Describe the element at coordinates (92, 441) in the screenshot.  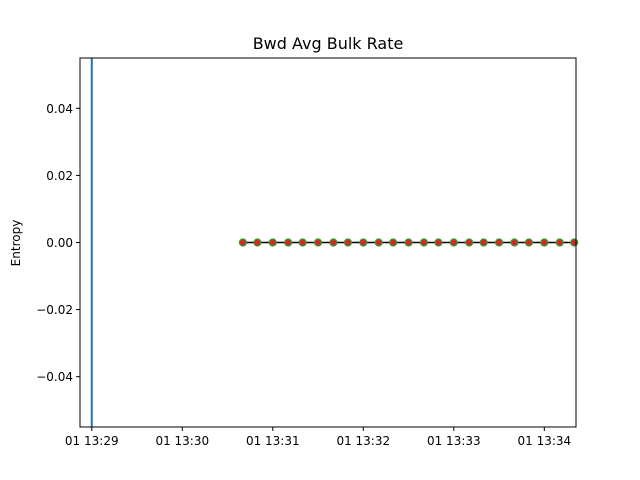
I see `x-tick-label: 01 13:29` at that location.